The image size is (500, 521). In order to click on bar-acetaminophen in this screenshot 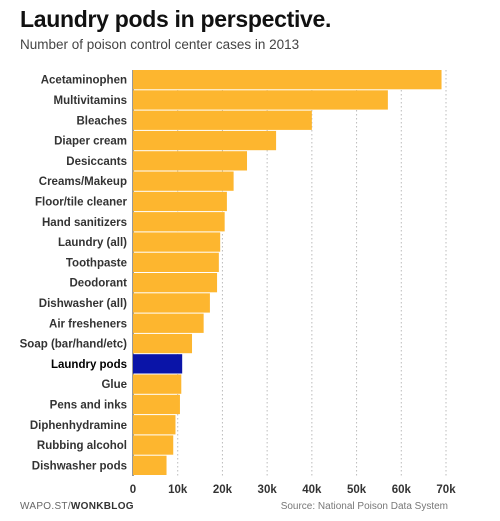, I will do `click(287, 80)`.